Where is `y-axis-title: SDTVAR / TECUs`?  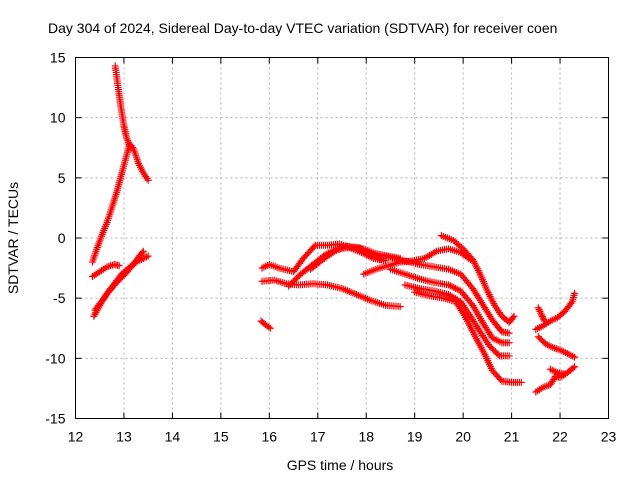
y-axis-title: SDTVAR / TECUs is located at coordinates (13, 238).